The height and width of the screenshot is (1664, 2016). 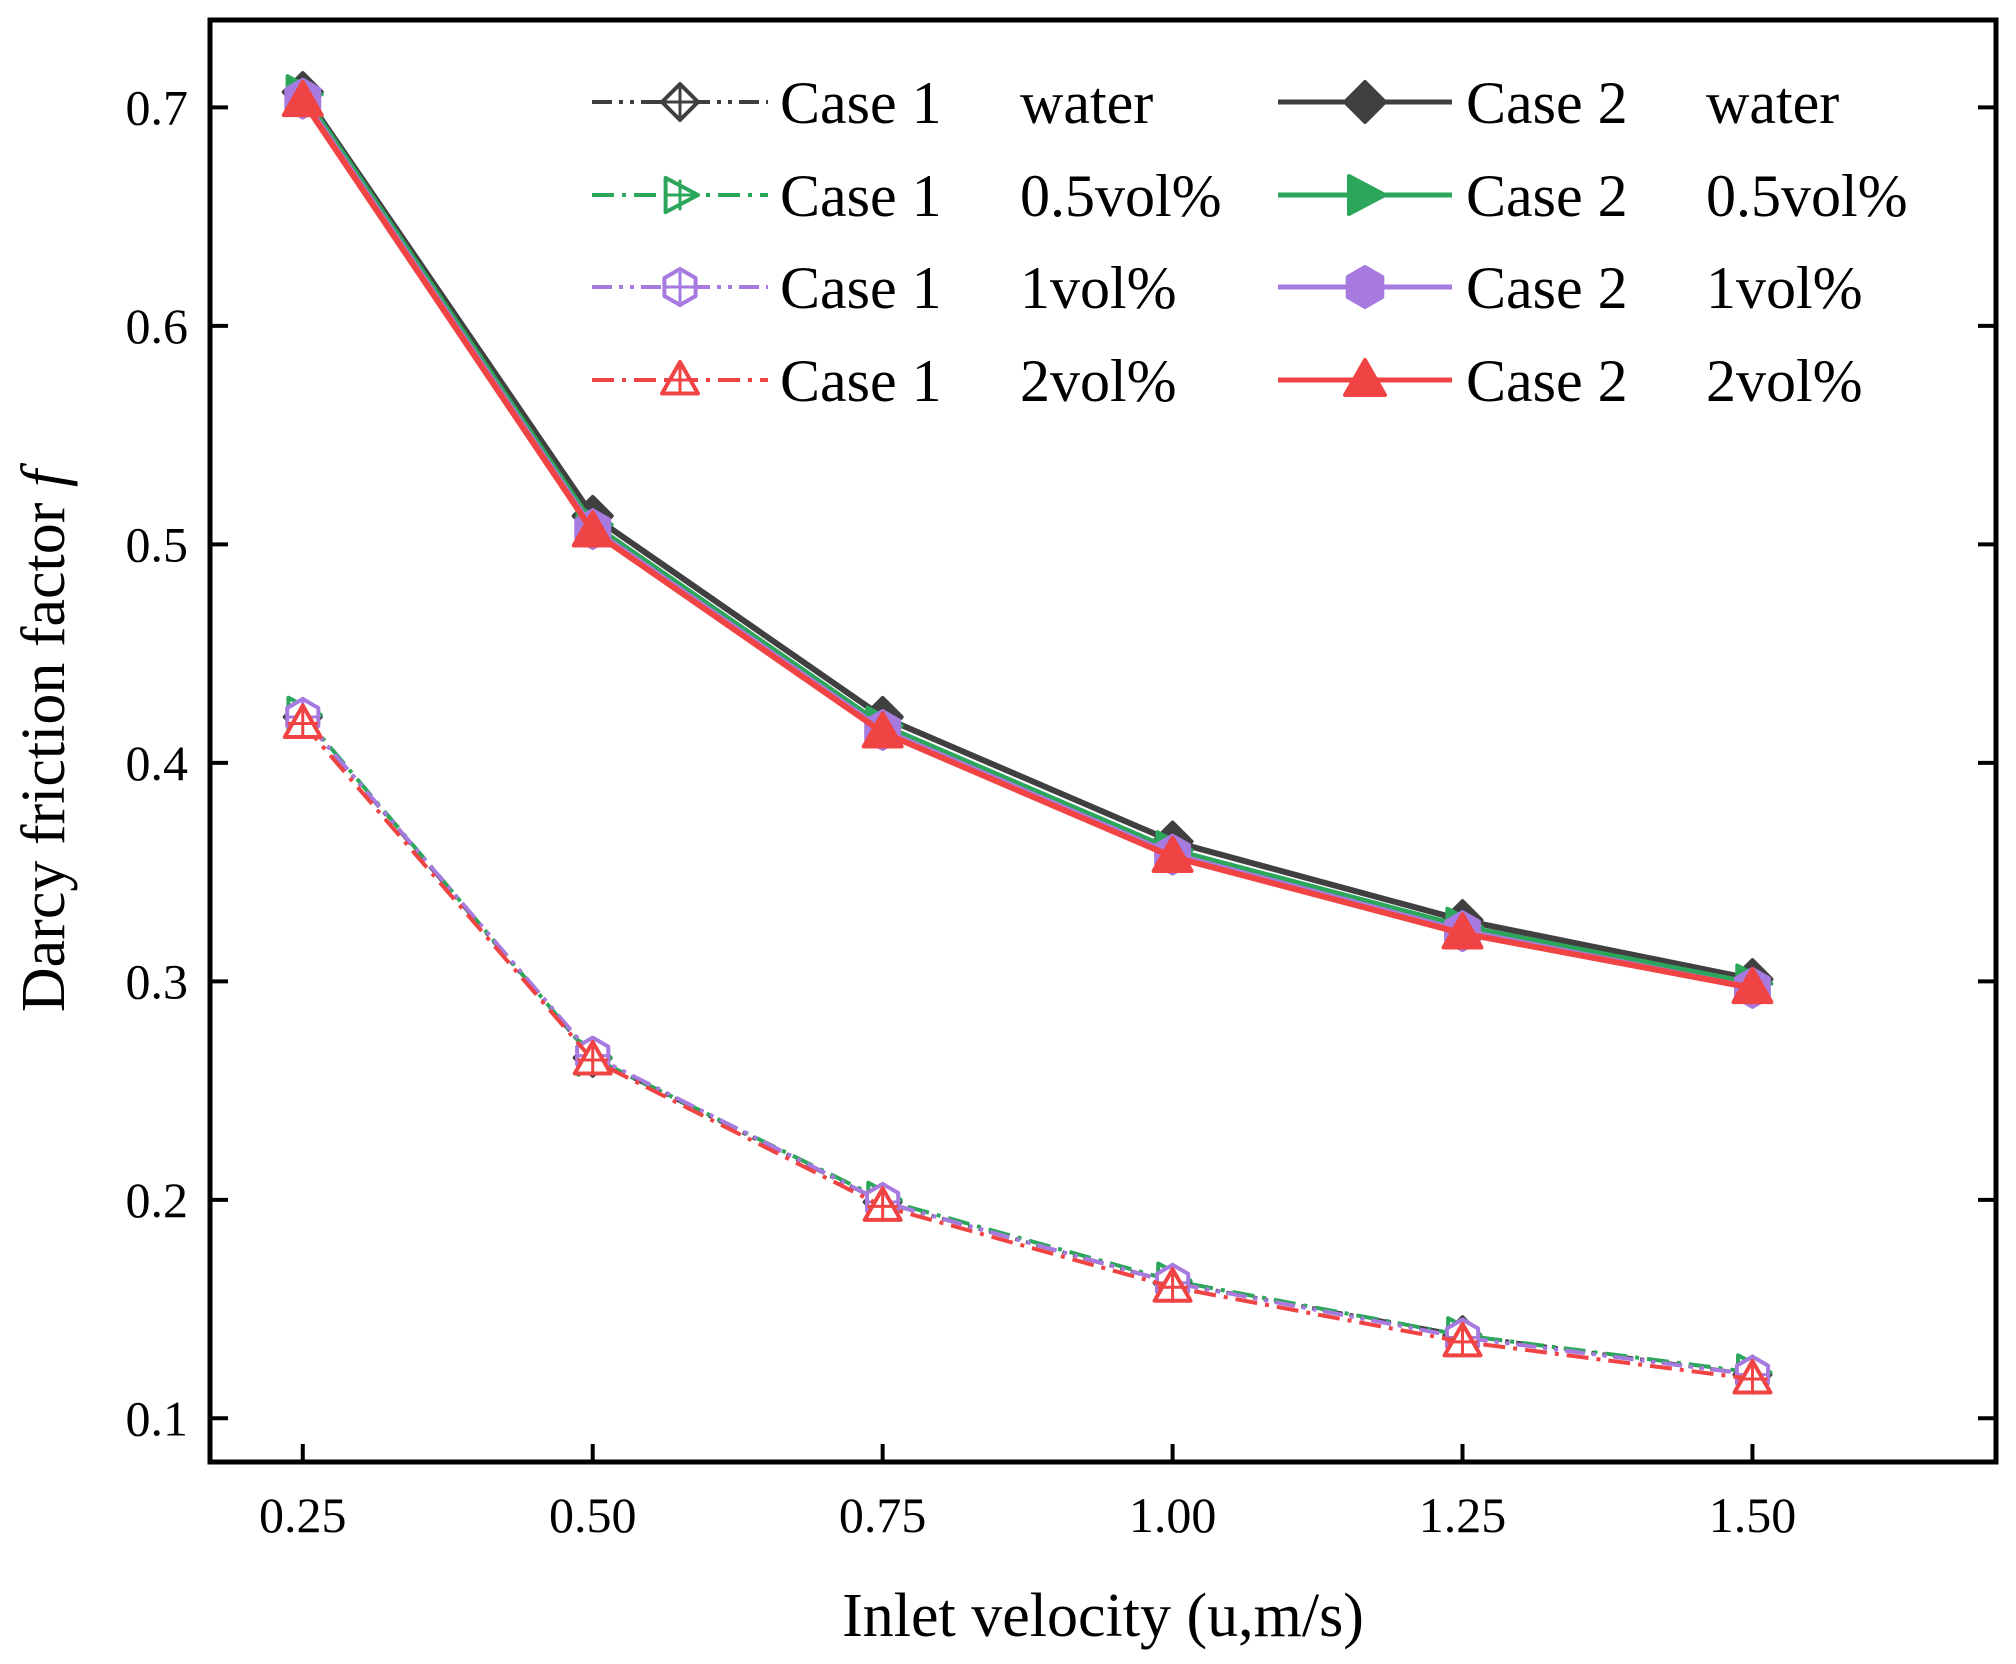 I want to click on x-tick-label: 1.00, so click(x=1173, y=1515).